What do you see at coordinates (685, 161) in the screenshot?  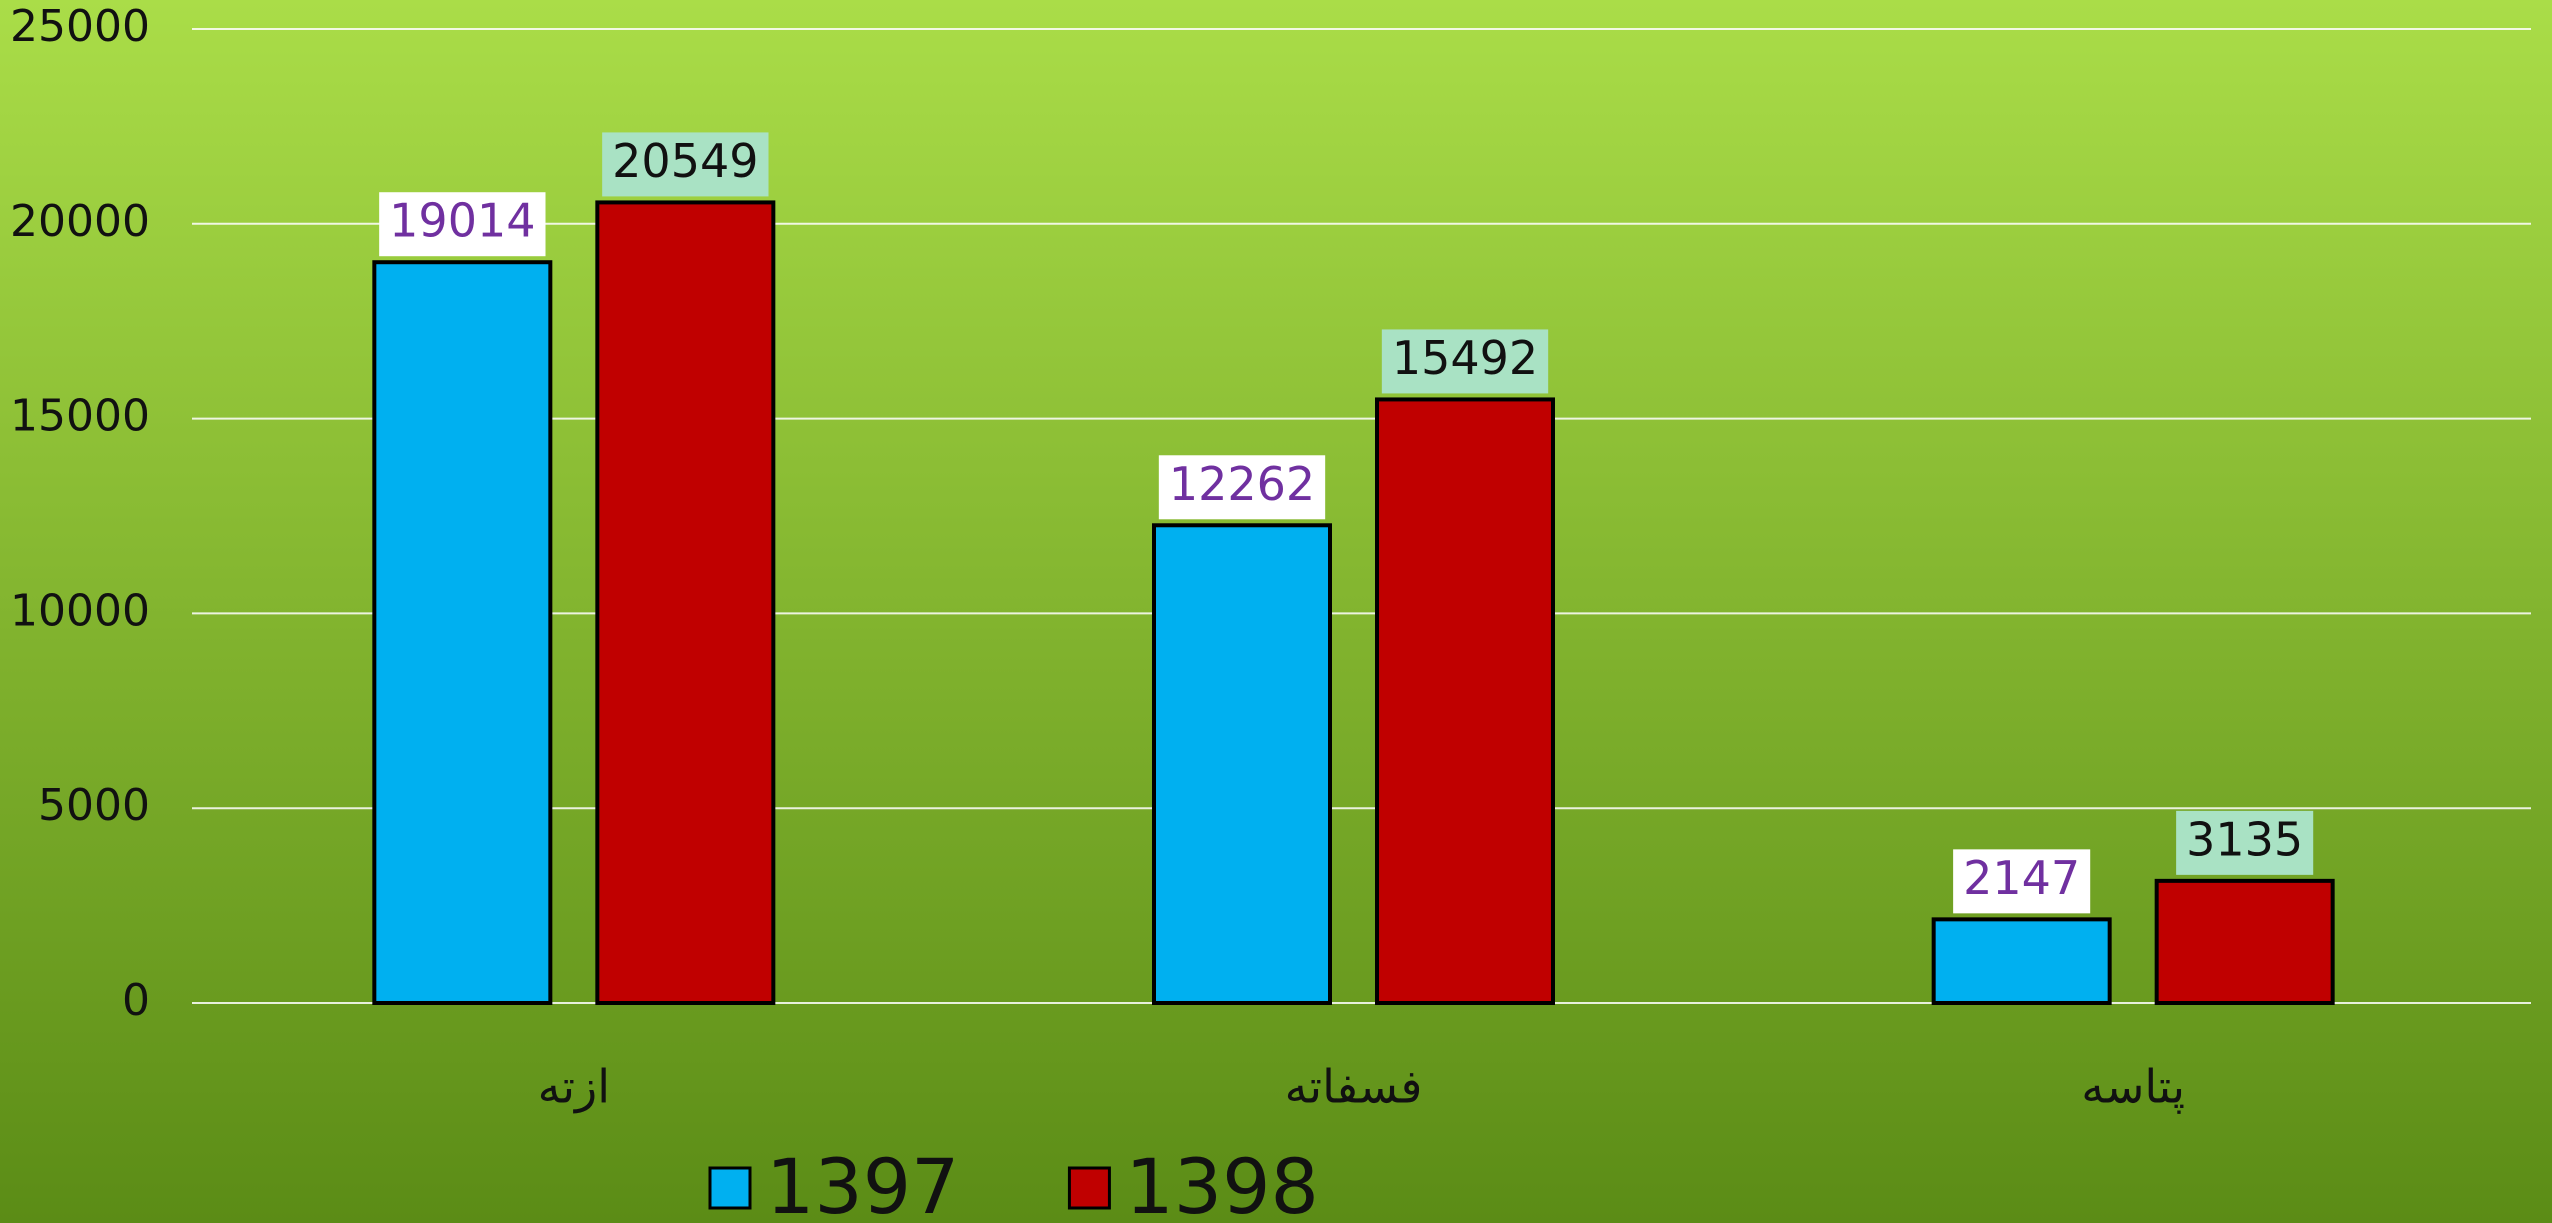 I see `data-label: 20549` at bounding box center [685, 161].